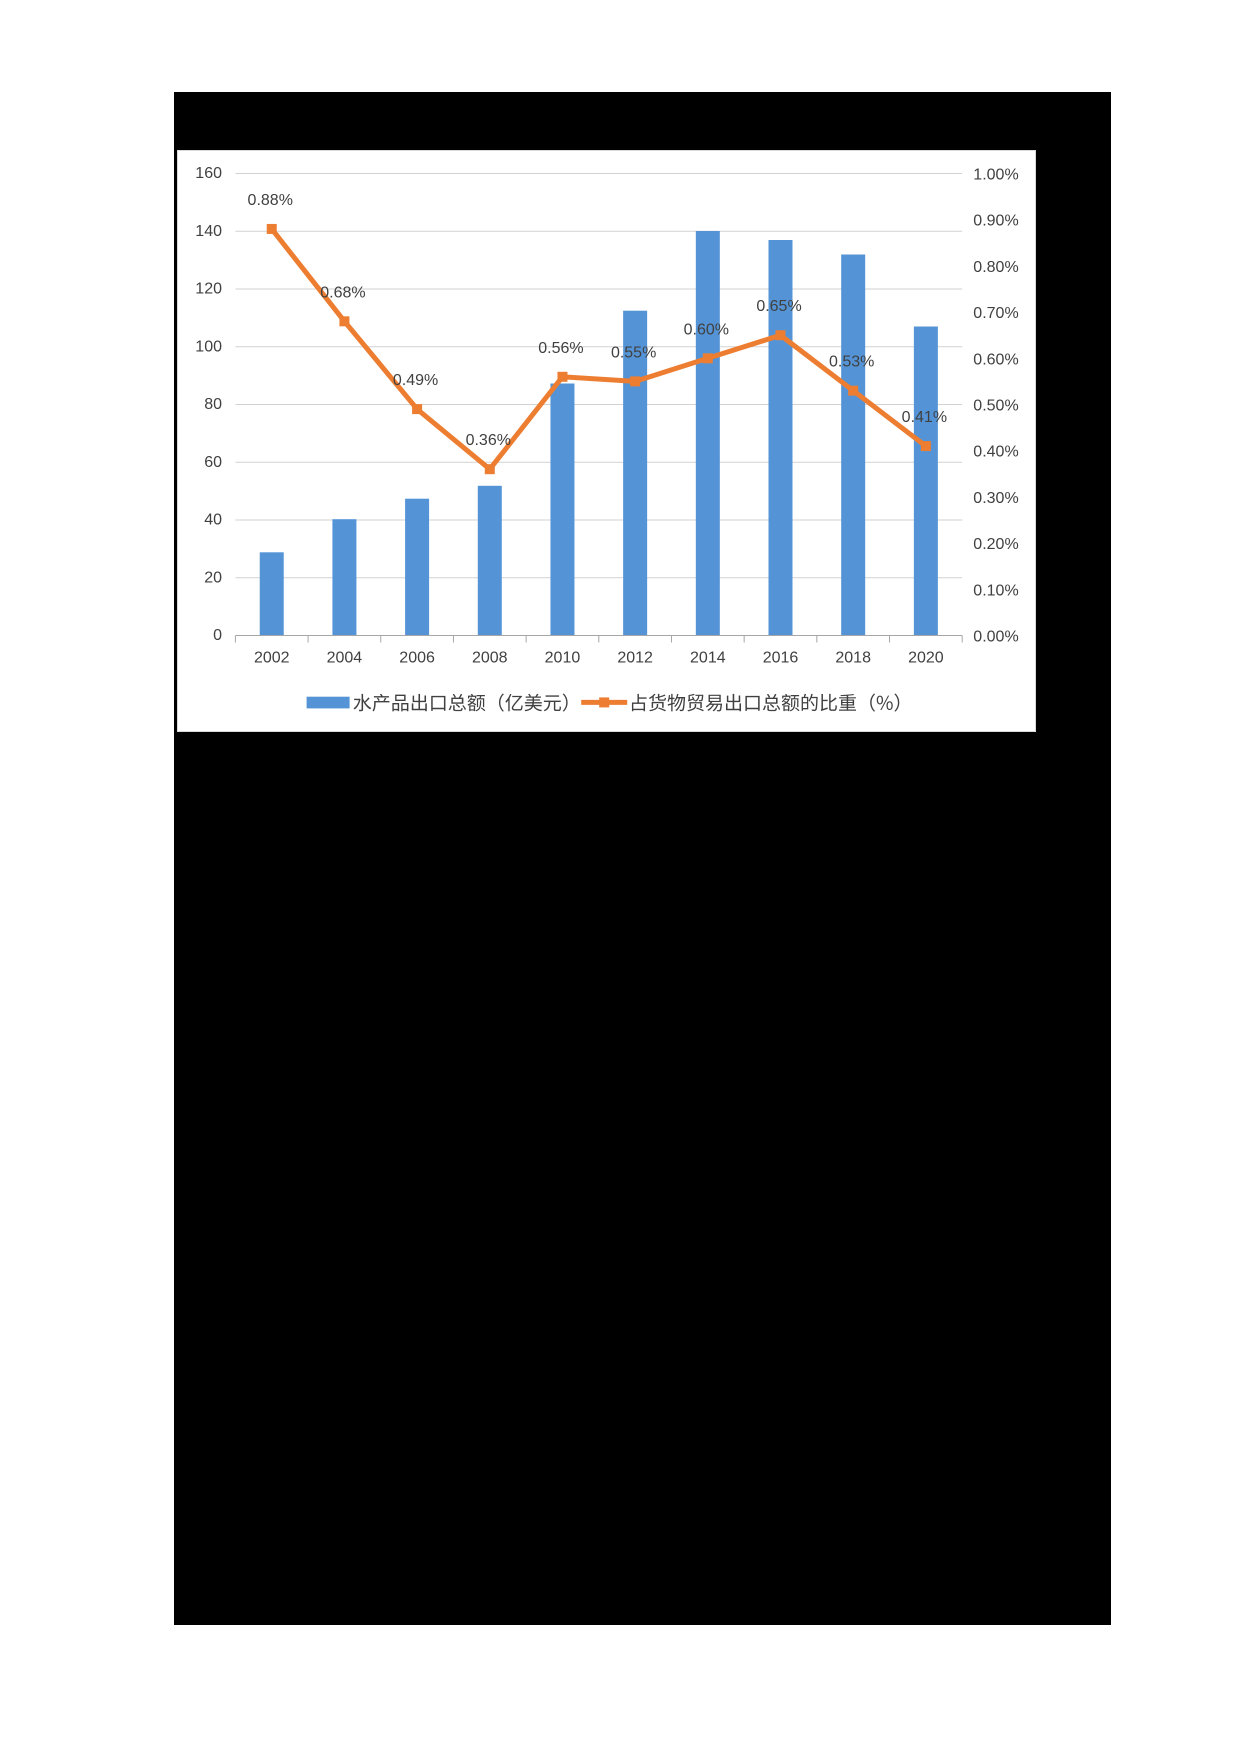 Image resolution: width=1240 pixels, height=1754 pixels. What do you see at coordinates (995, 175) in the screenshot?
I see `svg-text: 1.00%` at bounding box center [995, 175].